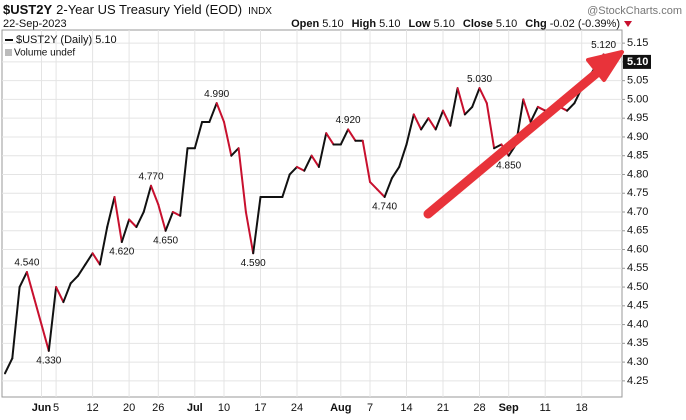 Image resolution: width=686 pixels, height=420 pixels. I want to click on y-tick-label: 4.60, so click(637, 249).